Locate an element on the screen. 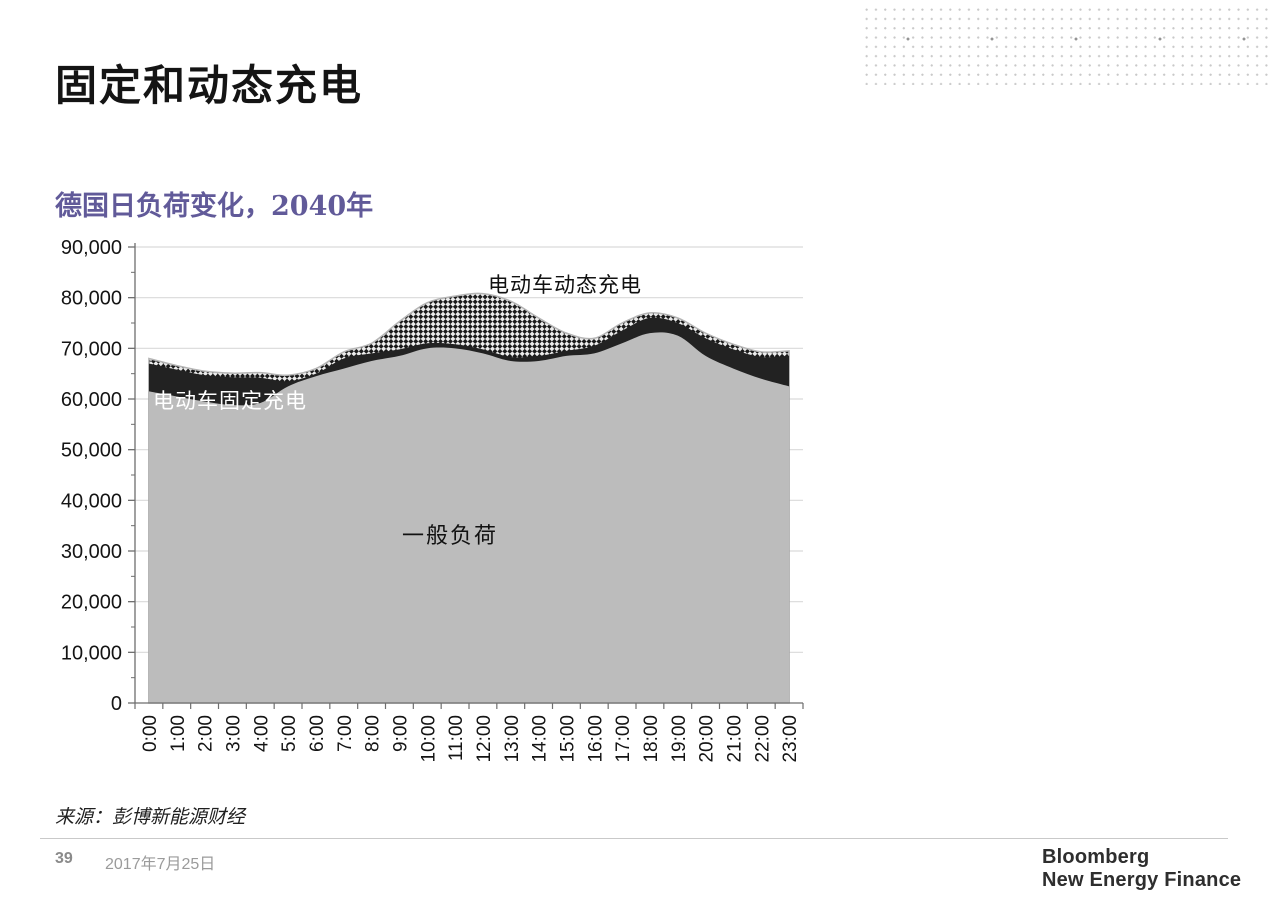 The image size is (1280, 904). page-title: 固定和动态充电 is located at coordinates (209, 85).